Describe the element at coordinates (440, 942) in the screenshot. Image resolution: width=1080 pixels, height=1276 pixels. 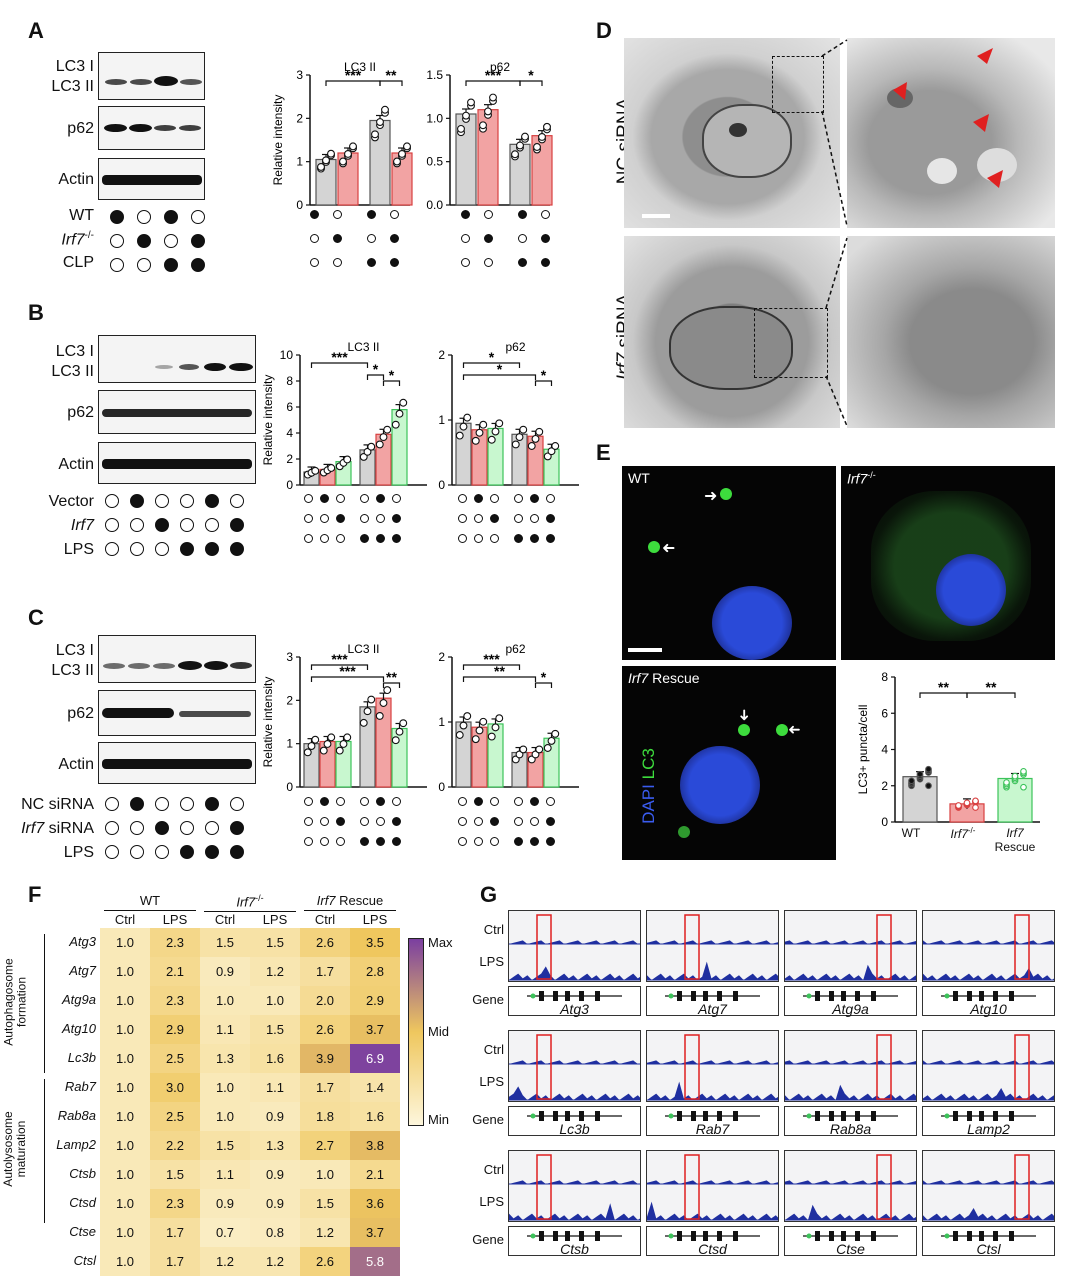
I see `legend-max: Max` at that location.